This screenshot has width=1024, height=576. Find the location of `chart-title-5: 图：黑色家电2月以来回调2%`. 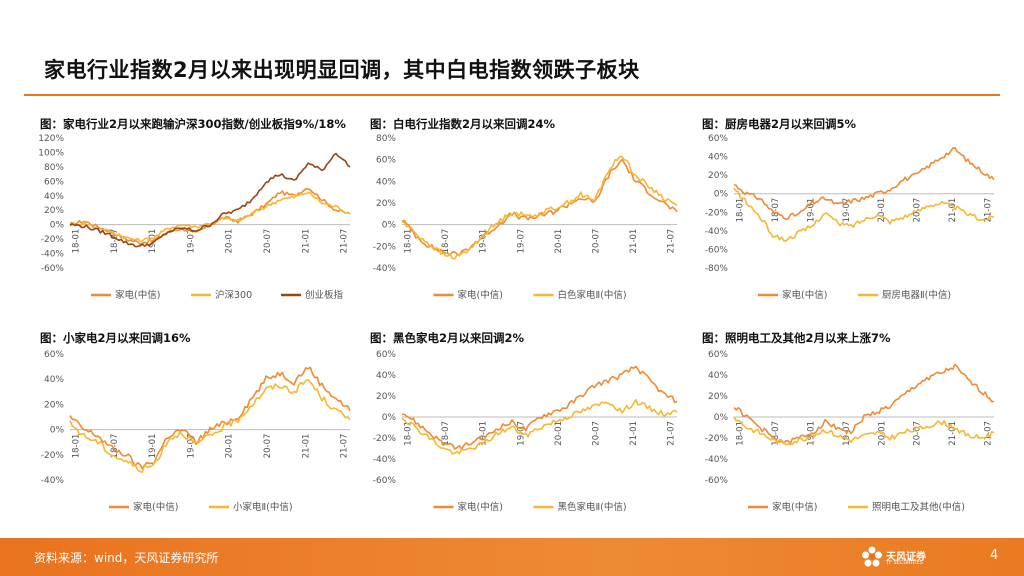

chart-title-5: 图：黑色家电2月以来回调2% is located at coordinates (447, 338).